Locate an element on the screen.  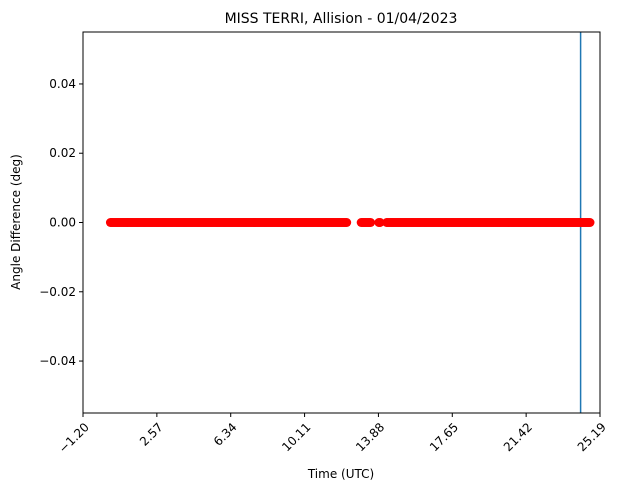
x-axis-label: Time (UTC) is located at coordinates (340, 474).